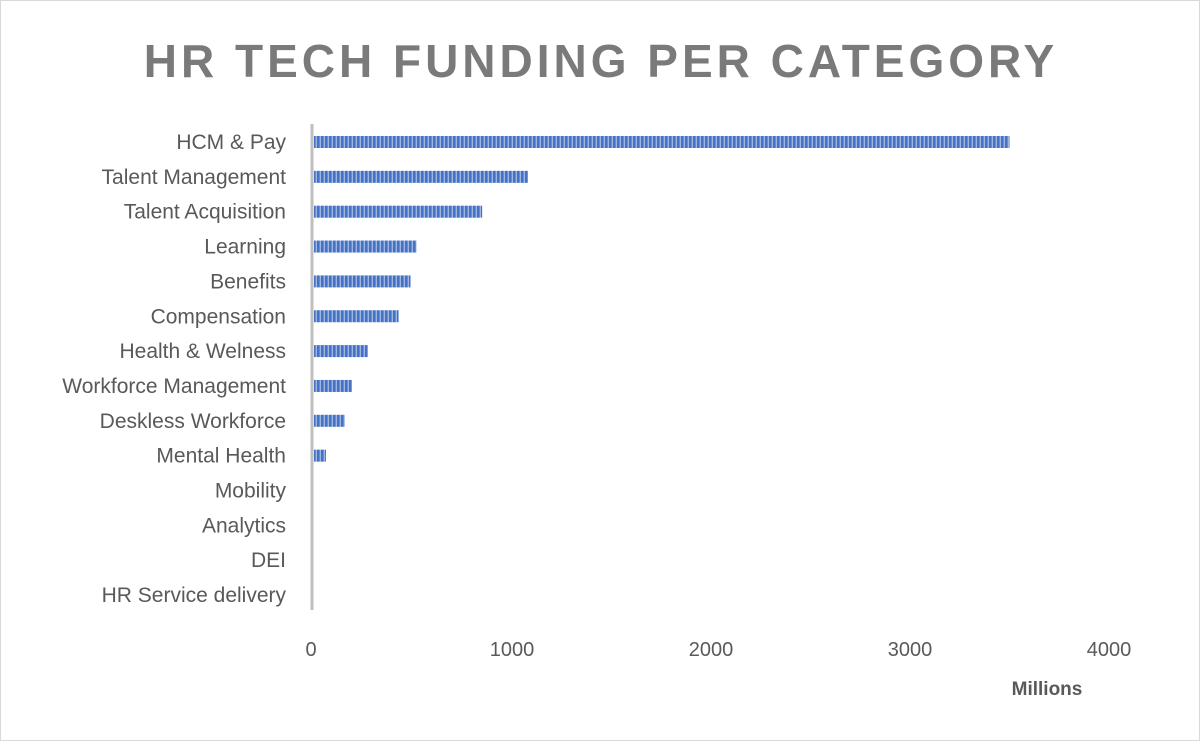 The height and width of the screenshot is (741, 1200). I want to click on category-label: HCM & Pay, so click(231, 142).